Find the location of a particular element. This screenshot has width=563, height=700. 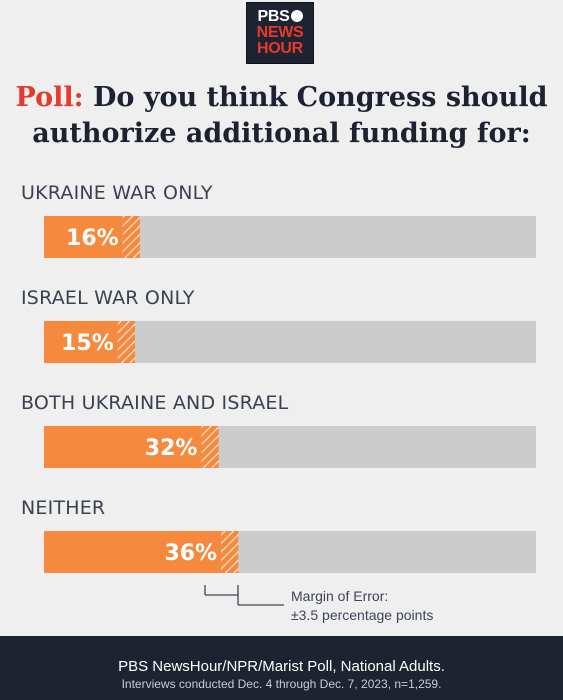

category-label-ukraine: UKRAINE WAR ONLY is located at coordinates (117, 193).